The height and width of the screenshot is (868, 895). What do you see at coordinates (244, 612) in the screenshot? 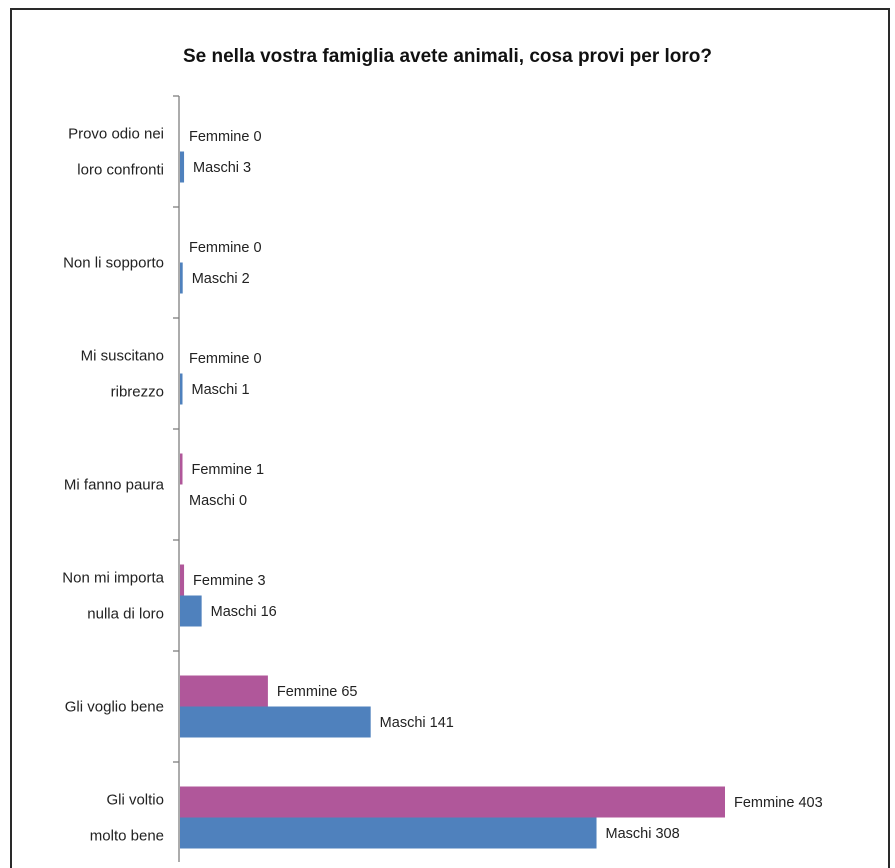
I see `data-label-maschi: Maschi 16` at bounding box center [244, 612].